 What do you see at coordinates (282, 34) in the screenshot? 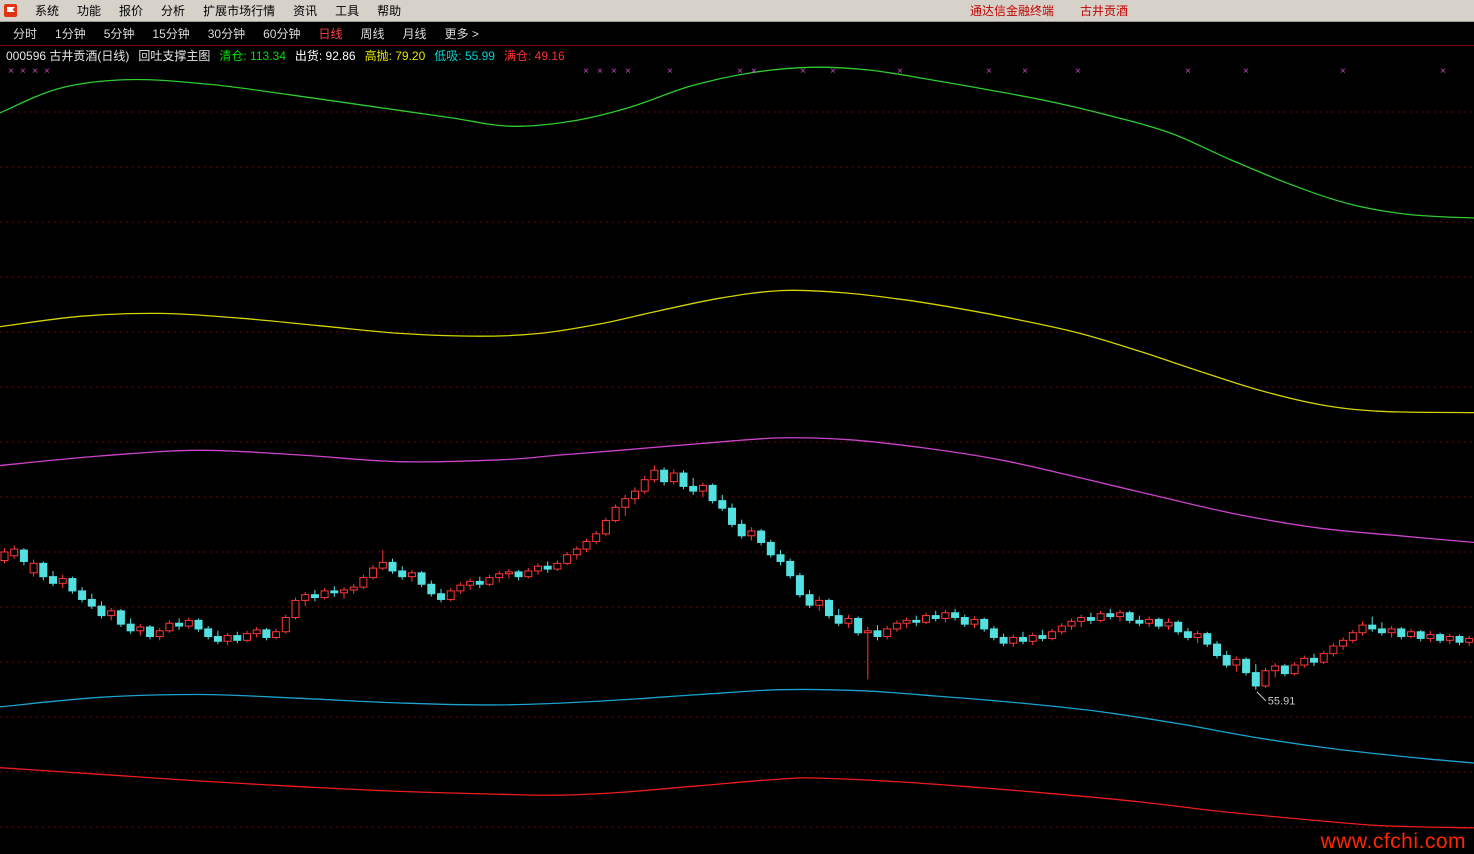
I see `period-tab-5: 60分钟` at bounding box center [282, 34].